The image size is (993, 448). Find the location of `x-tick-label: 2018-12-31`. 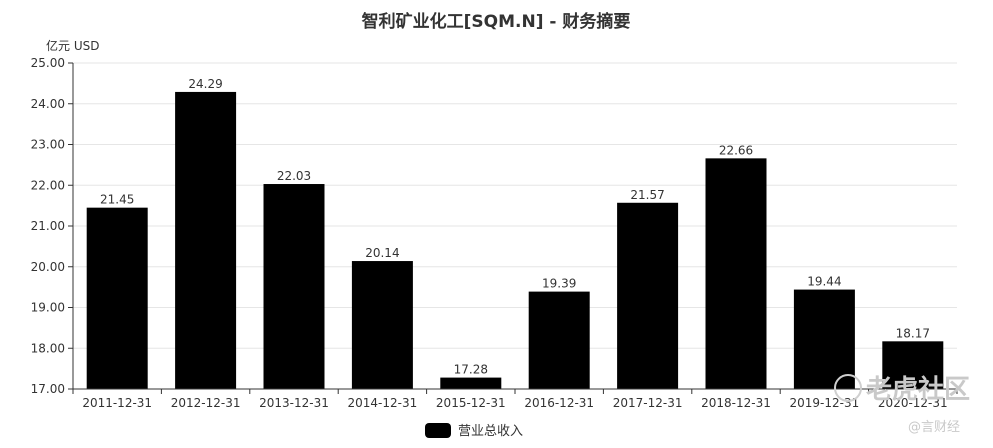

x-tick-label: 2018-12-31 is located at coordinates (736, 403).